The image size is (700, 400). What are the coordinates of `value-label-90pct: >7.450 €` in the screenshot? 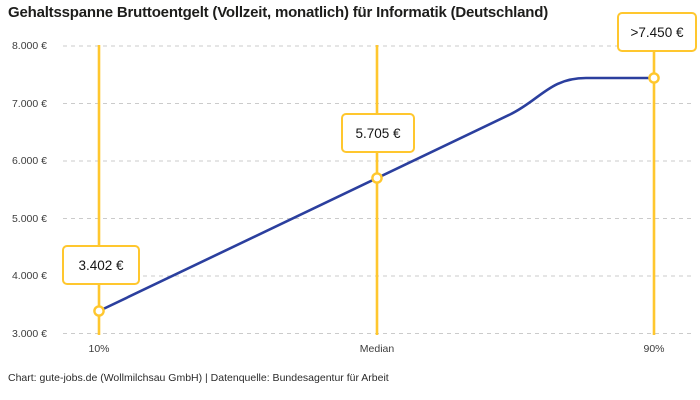 It's located at (657, 32).